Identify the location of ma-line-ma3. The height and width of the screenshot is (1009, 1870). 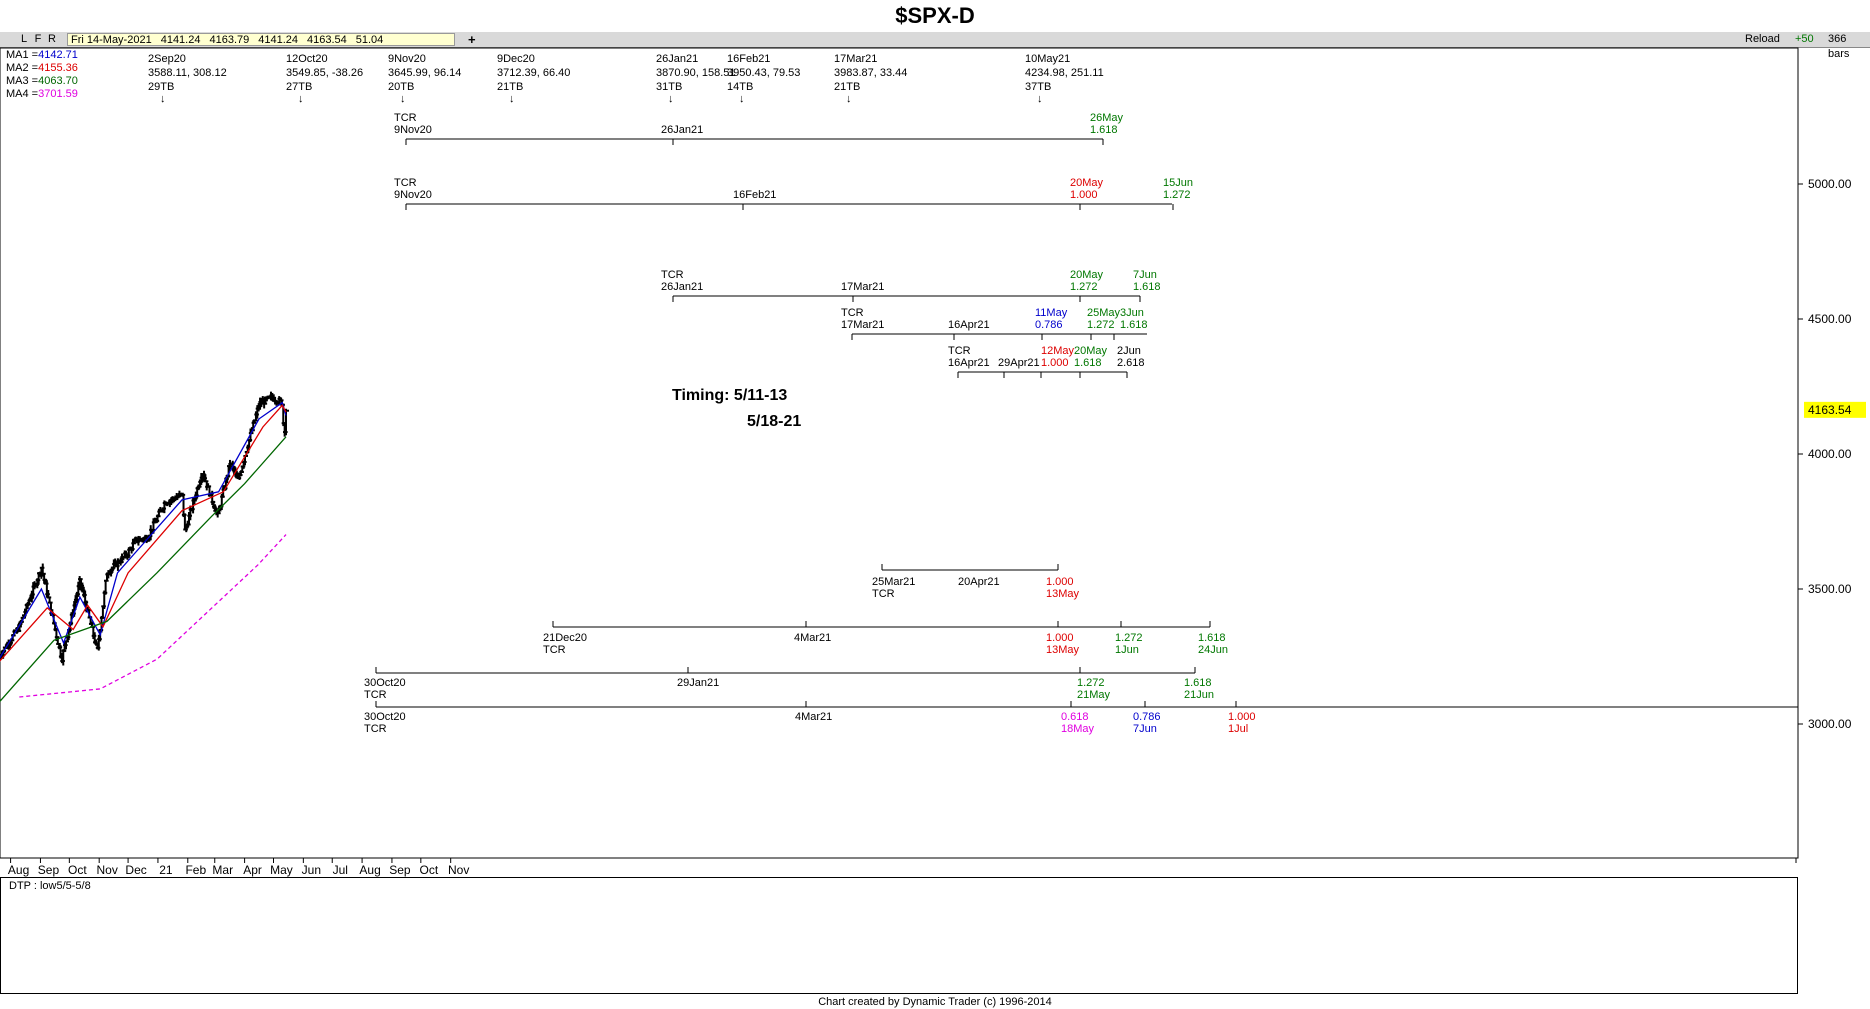
(143, 569).